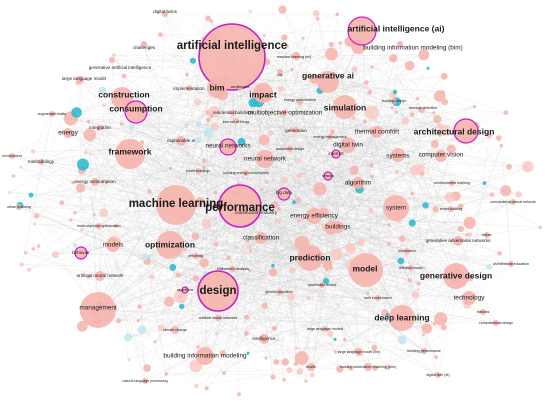 This screenshot has width=550, height=408. I want to click on label-systematic-review: systematic review, so click(322, 285).